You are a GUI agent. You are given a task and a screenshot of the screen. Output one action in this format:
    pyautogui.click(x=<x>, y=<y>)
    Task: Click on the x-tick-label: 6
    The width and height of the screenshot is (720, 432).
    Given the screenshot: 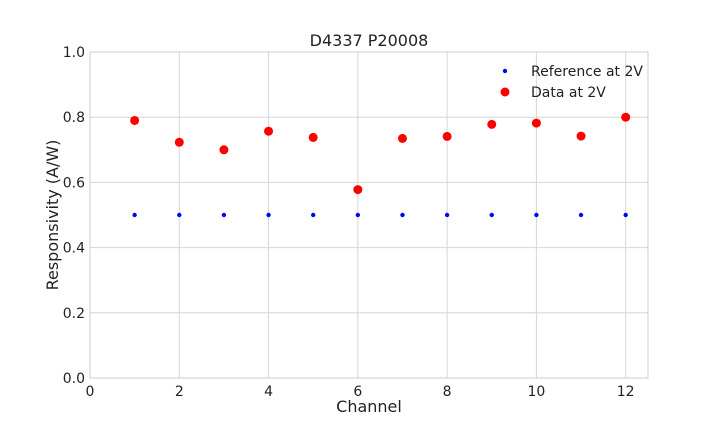 What is the action you would take?
    pyautogui.click(x=357, y=392)
    